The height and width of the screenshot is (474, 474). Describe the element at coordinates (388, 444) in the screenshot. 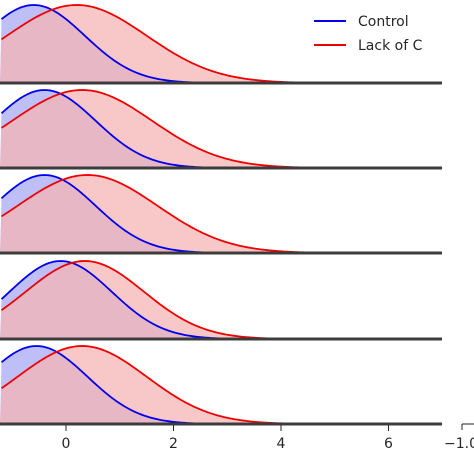

I see `x-tick-label-6: 6` at that location.